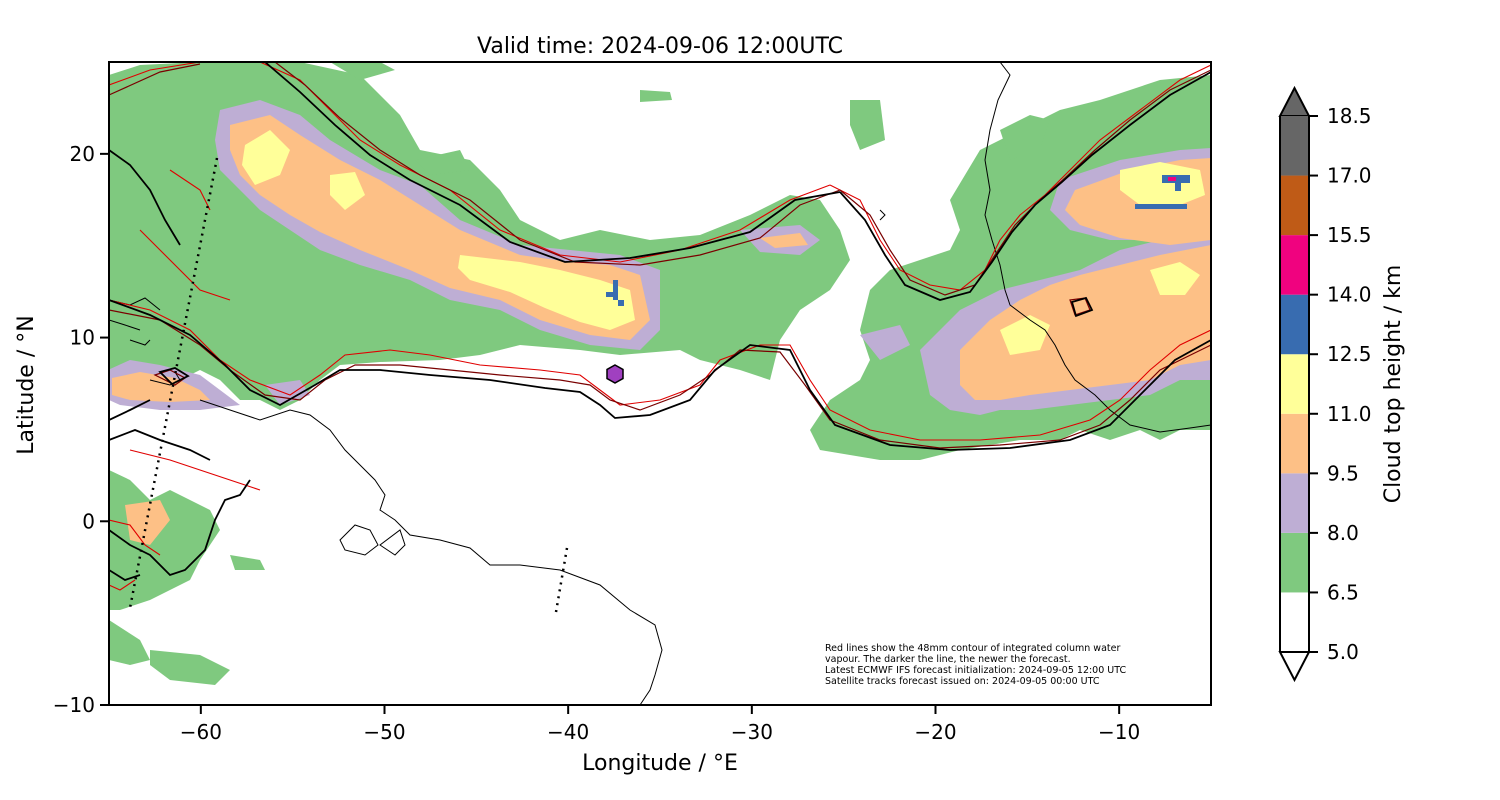  Describe the element at coordinates (1325, 384) in the screenshot. I see `colorbar: 5.0 6.5 8.0 9.5 11.0 12.5 14.0 15.5 17.0 18.5` at that location.